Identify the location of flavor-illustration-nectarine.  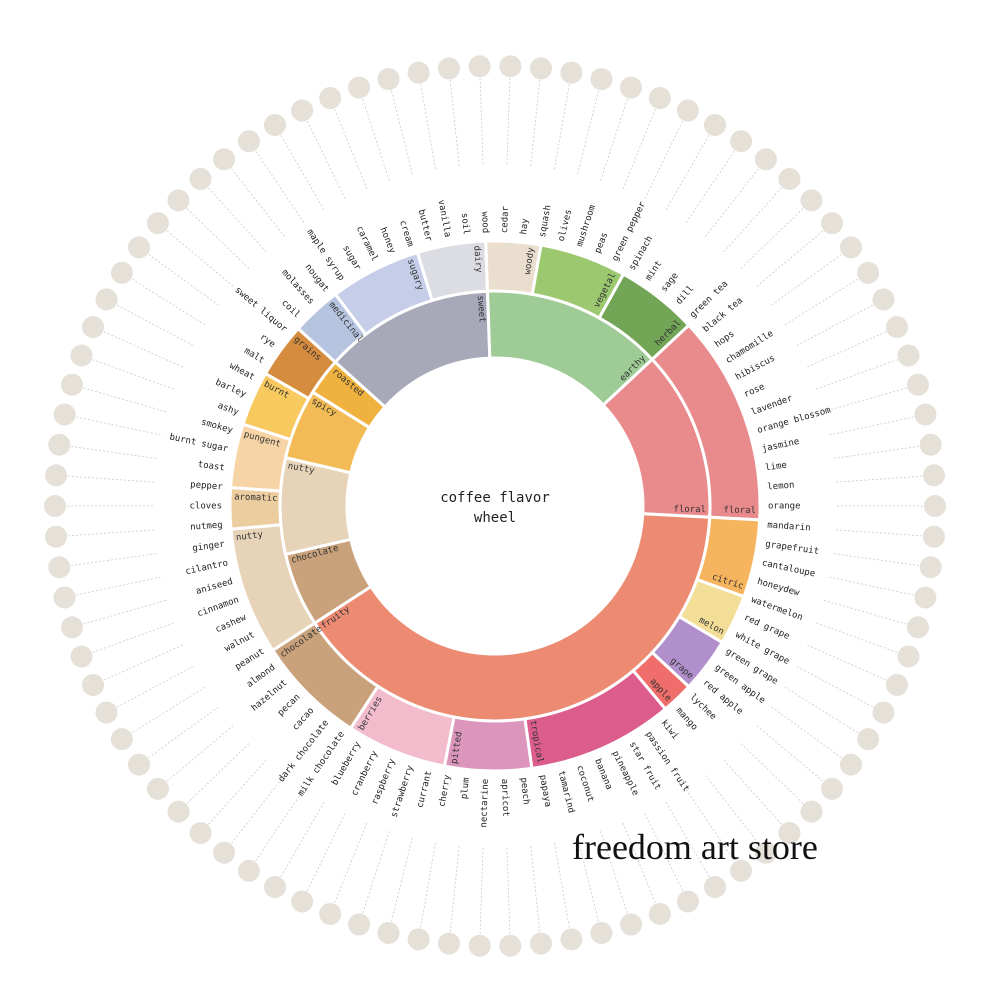
(479, 945).